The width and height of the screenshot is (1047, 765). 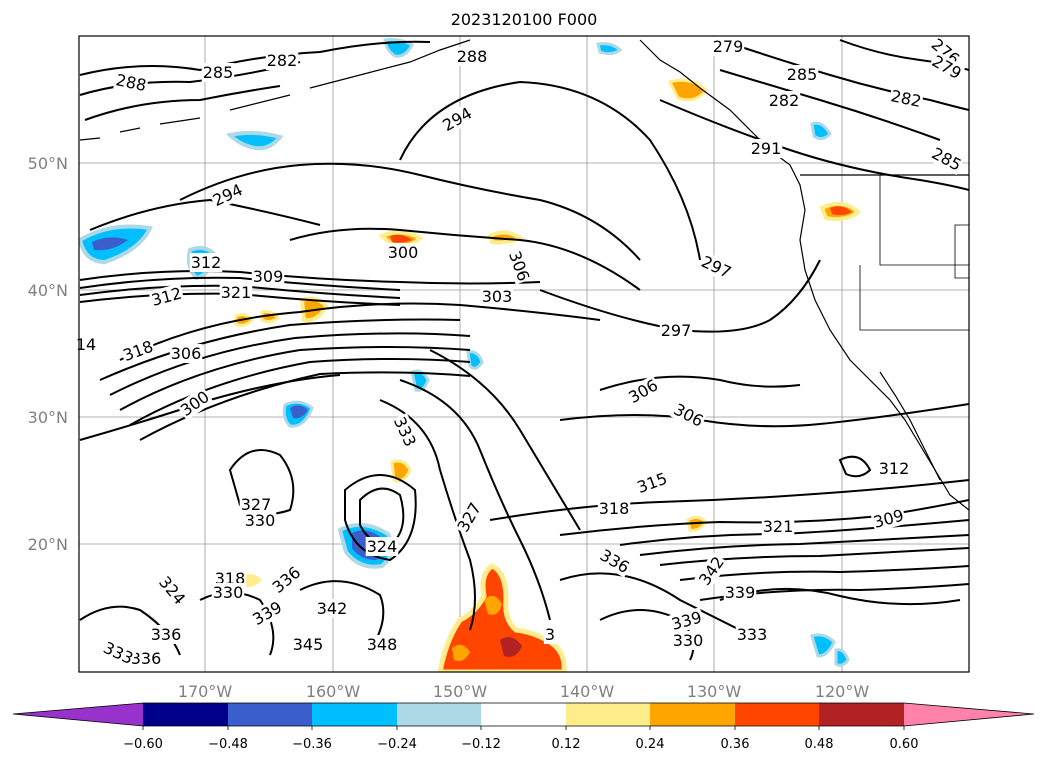 I want to click on coastline-baja, so click(x=910, y=426).